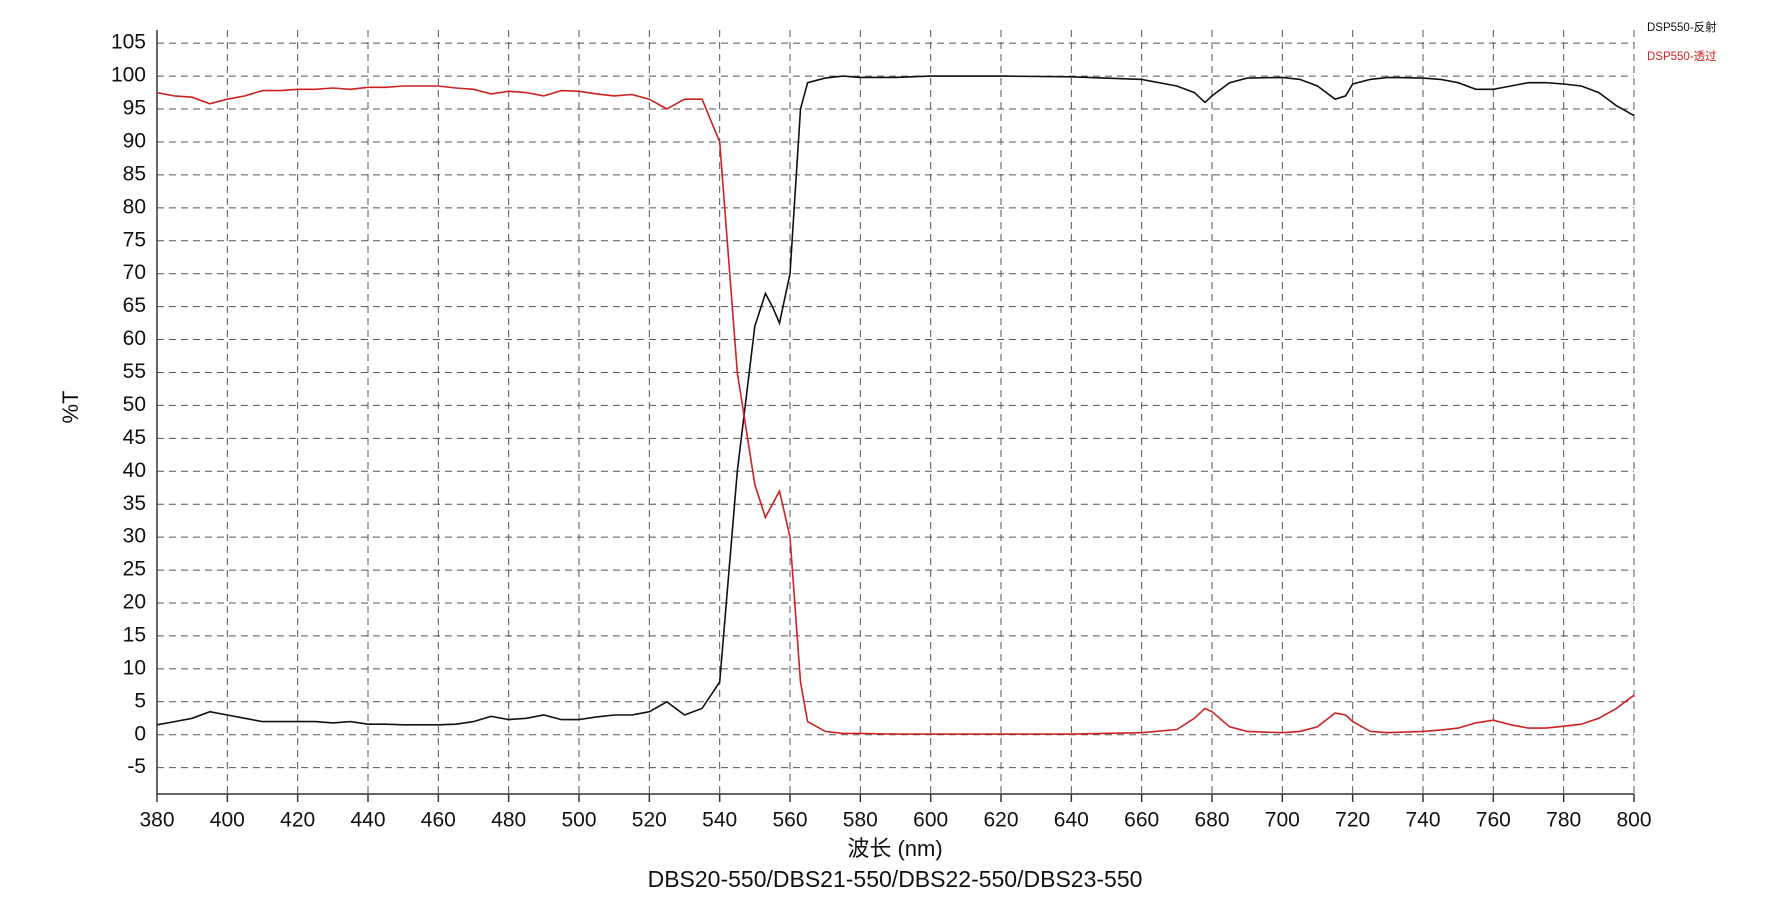 The height and width of the screenshot is (898, 1778). Describe the element at coordinates (1352, 820) in the screenshot. I see `x-tick-label: 720` at that location.